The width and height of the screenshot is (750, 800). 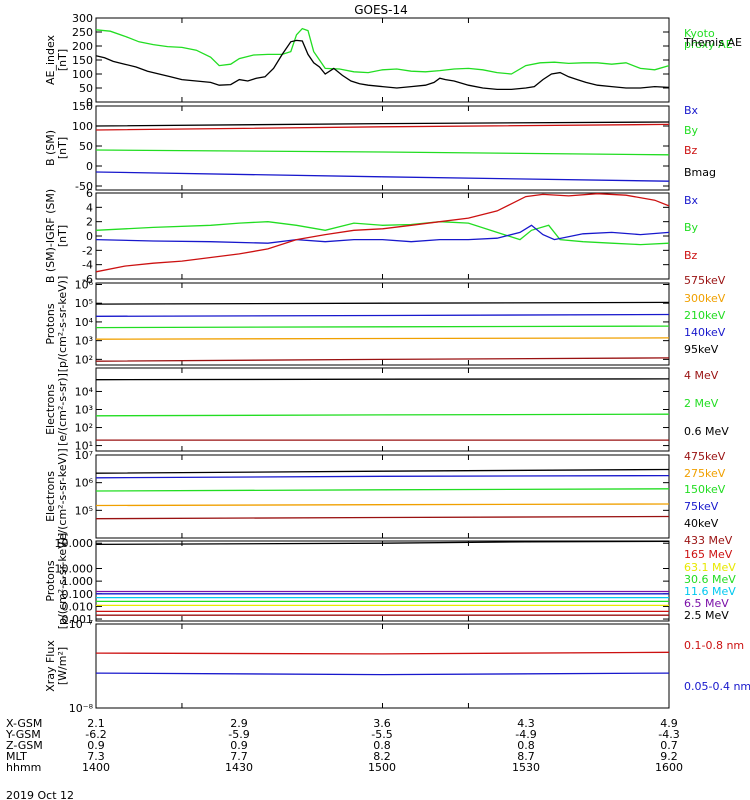 What do you see at coordinates (96, 756) in the screenshot?
I see `orbit-value: 7.3` at bounding box center [96, 756].